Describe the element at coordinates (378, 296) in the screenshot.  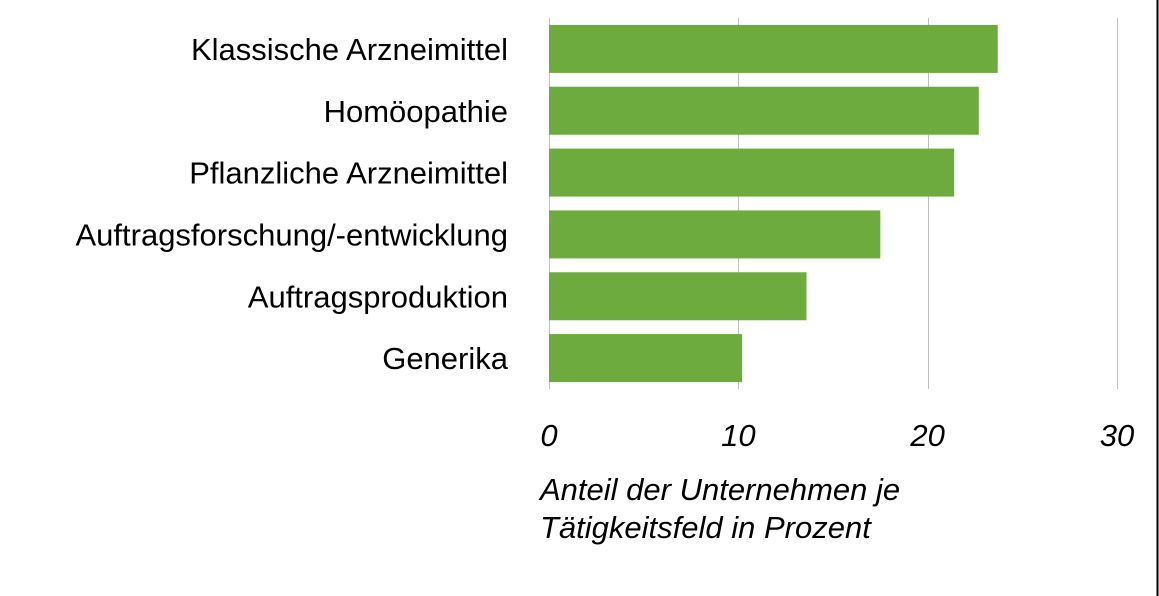
I see `category-label: Auftragsproduktion` at that location.